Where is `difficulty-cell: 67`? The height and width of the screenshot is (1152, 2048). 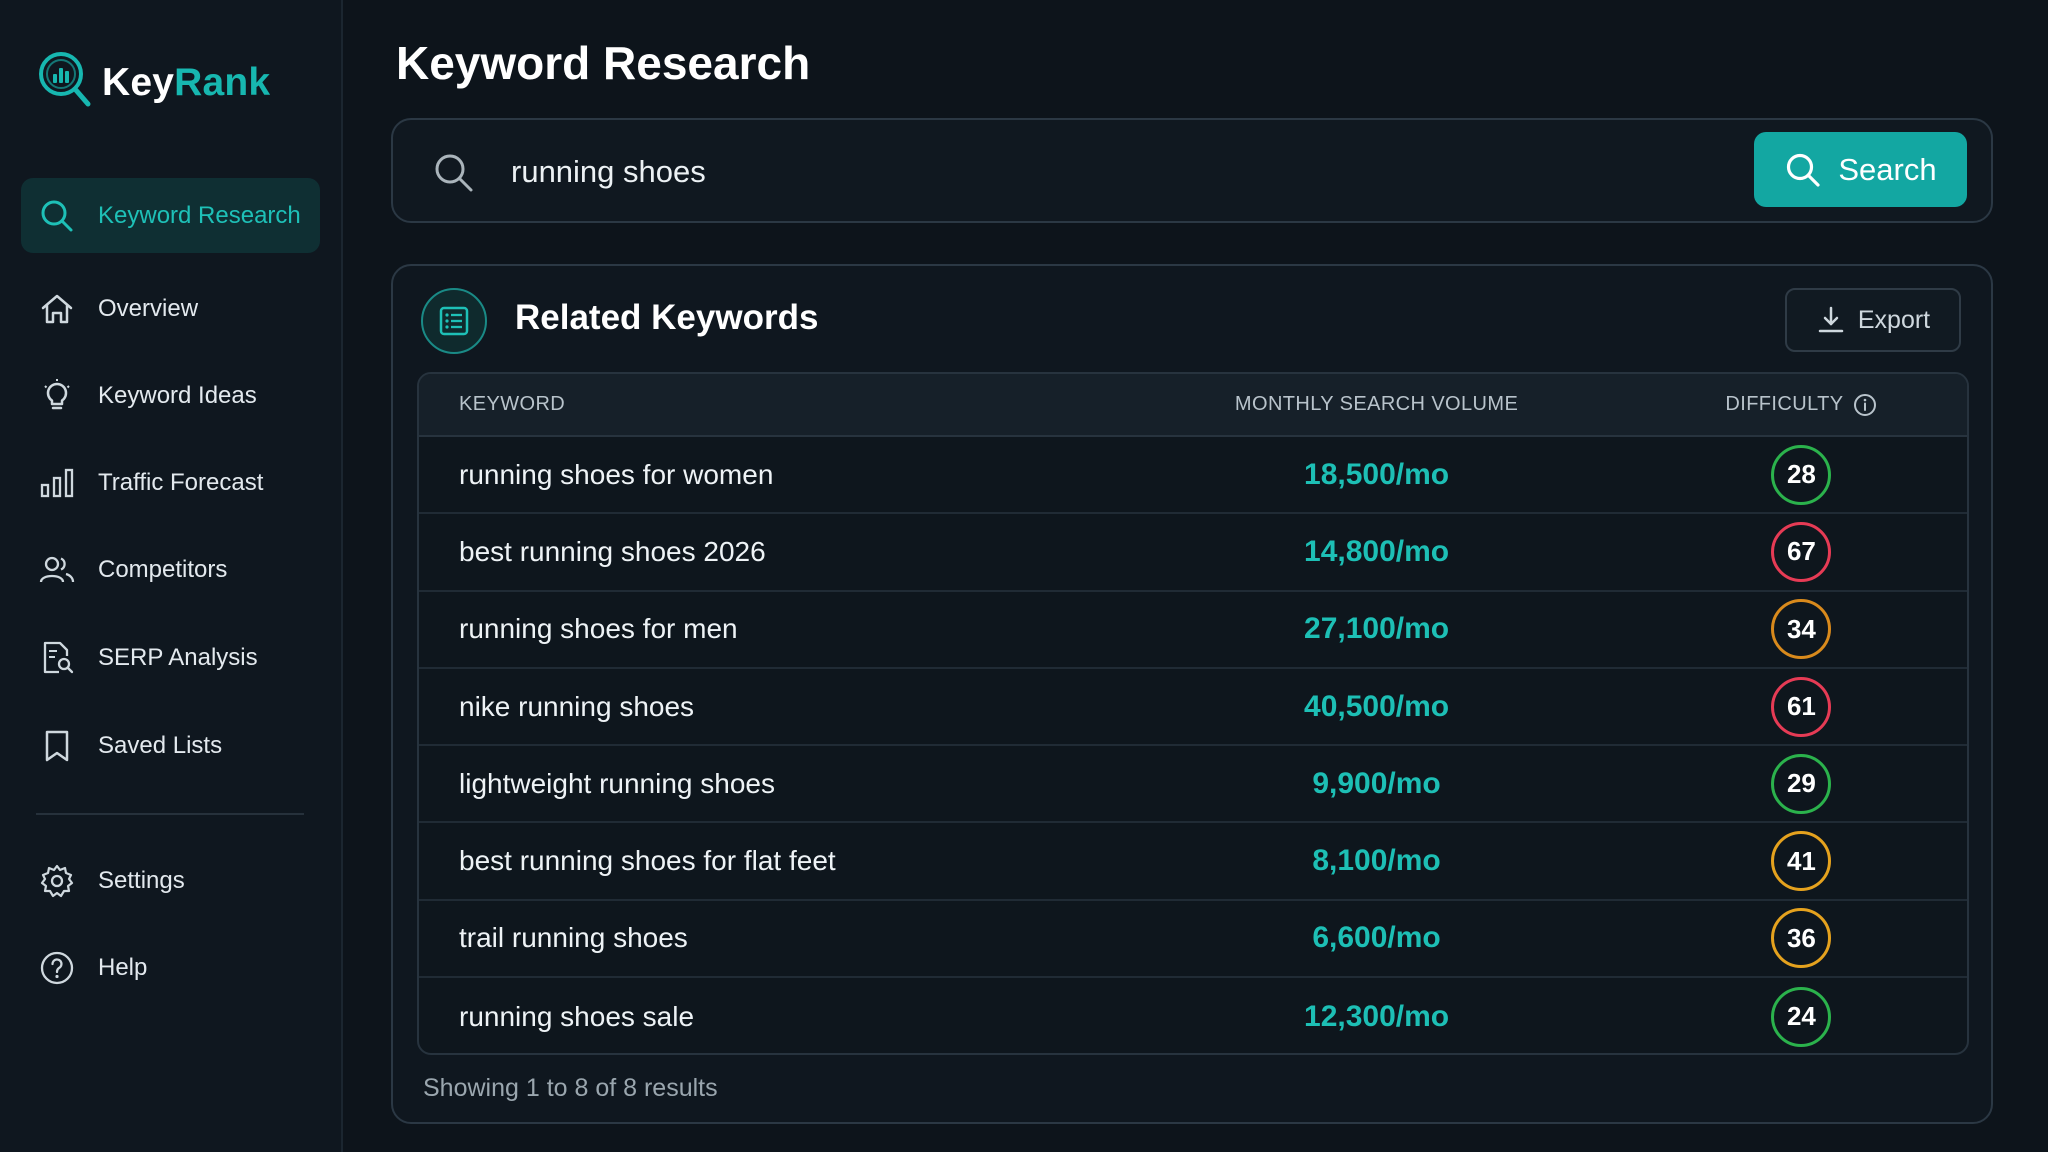
difficulty-cell: 67 is located at coordinates (1801, 551).